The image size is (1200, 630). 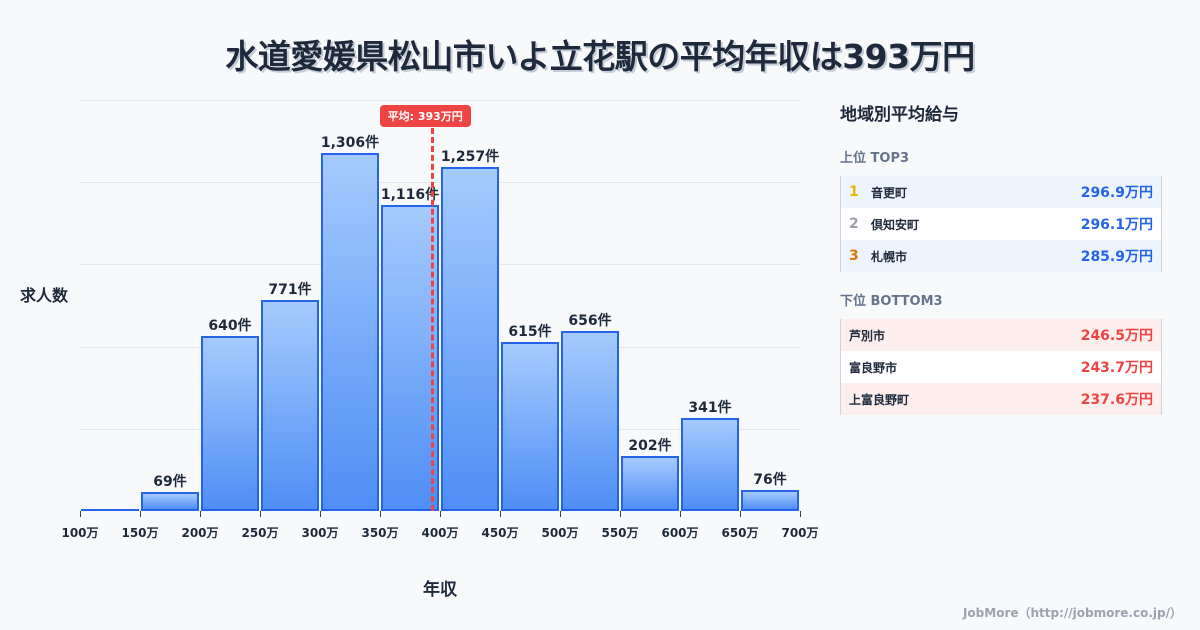 What do you see at coordinates (680, 533) in the screenshot?
I see `x-tick-label: 600万` at bounding box center [680, 533].